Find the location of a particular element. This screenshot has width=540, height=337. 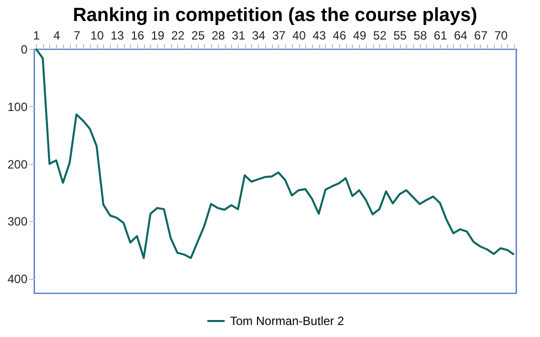

x-tick-label: 4 is located at coordinates (56, 35).